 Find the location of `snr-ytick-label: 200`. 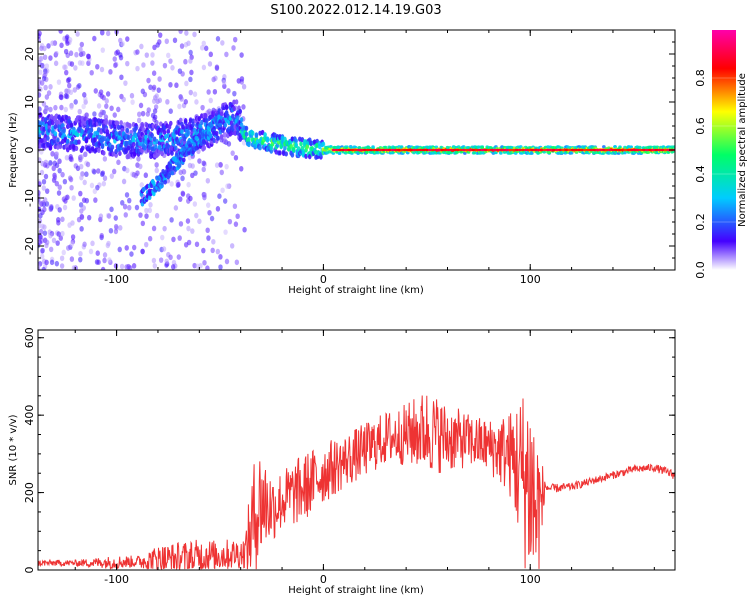

snr-ytick-label: 200 is located at coordinates (29, 492).